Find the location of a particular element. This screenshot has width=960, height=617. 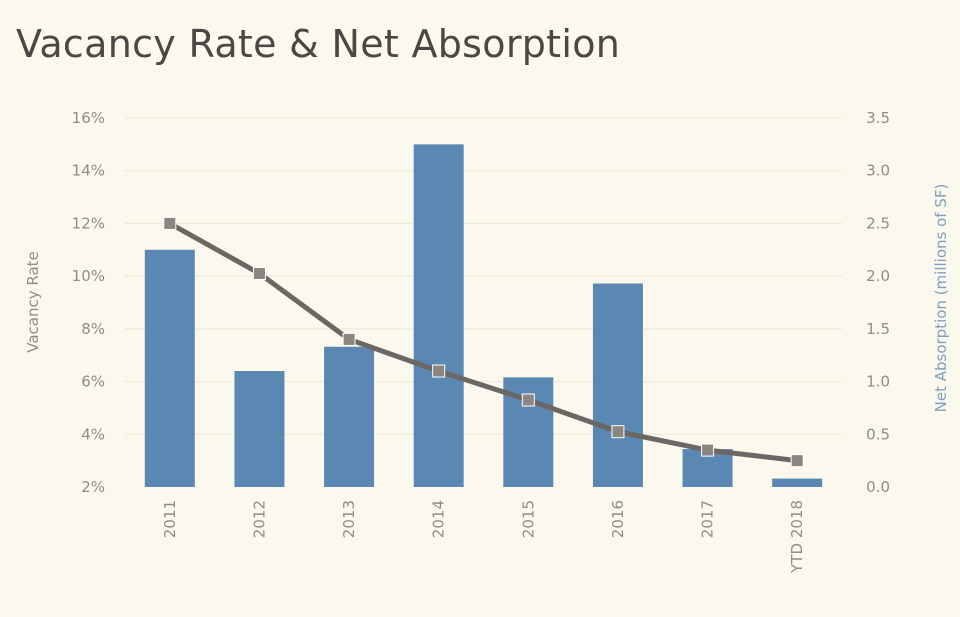

y-right-tick-label: 3.0 is located at coordinates (878, 171).